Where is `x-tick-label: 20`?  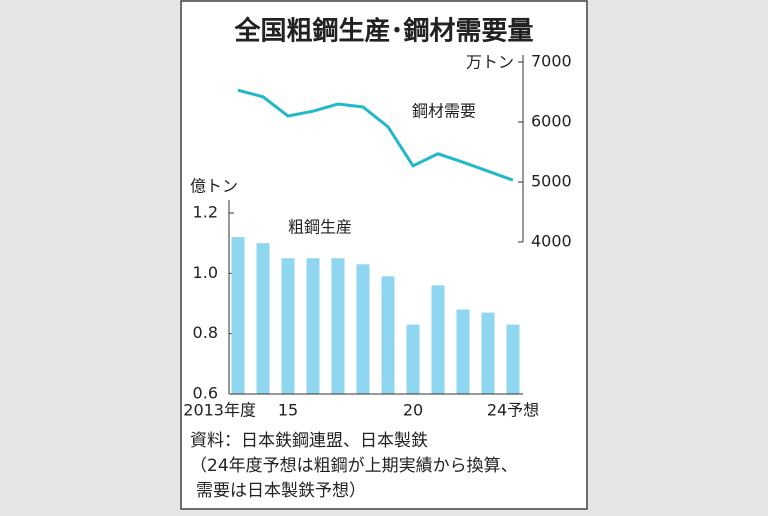 x-tick-label: 20 is located at coordinates (413, 410).